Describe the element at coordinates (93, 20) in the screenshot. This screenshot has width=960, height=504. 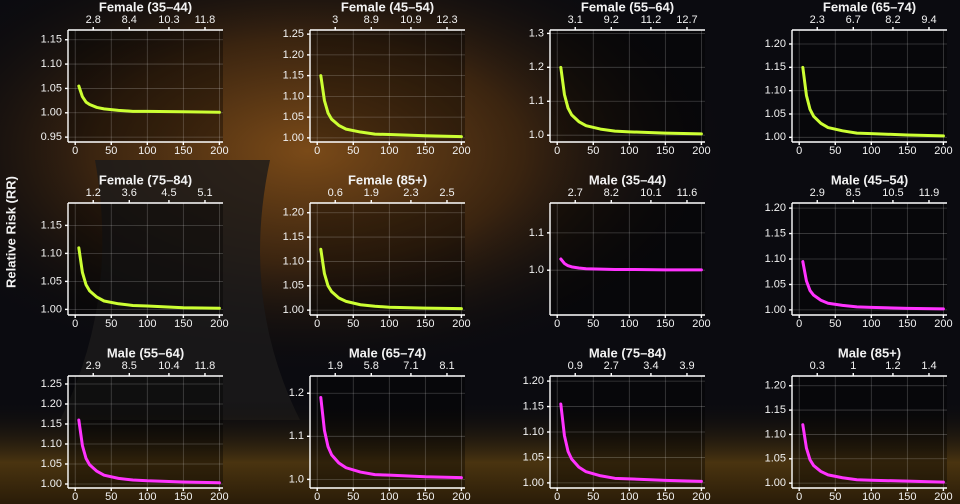
I see `x2-tick-label: 2.8` at that location.